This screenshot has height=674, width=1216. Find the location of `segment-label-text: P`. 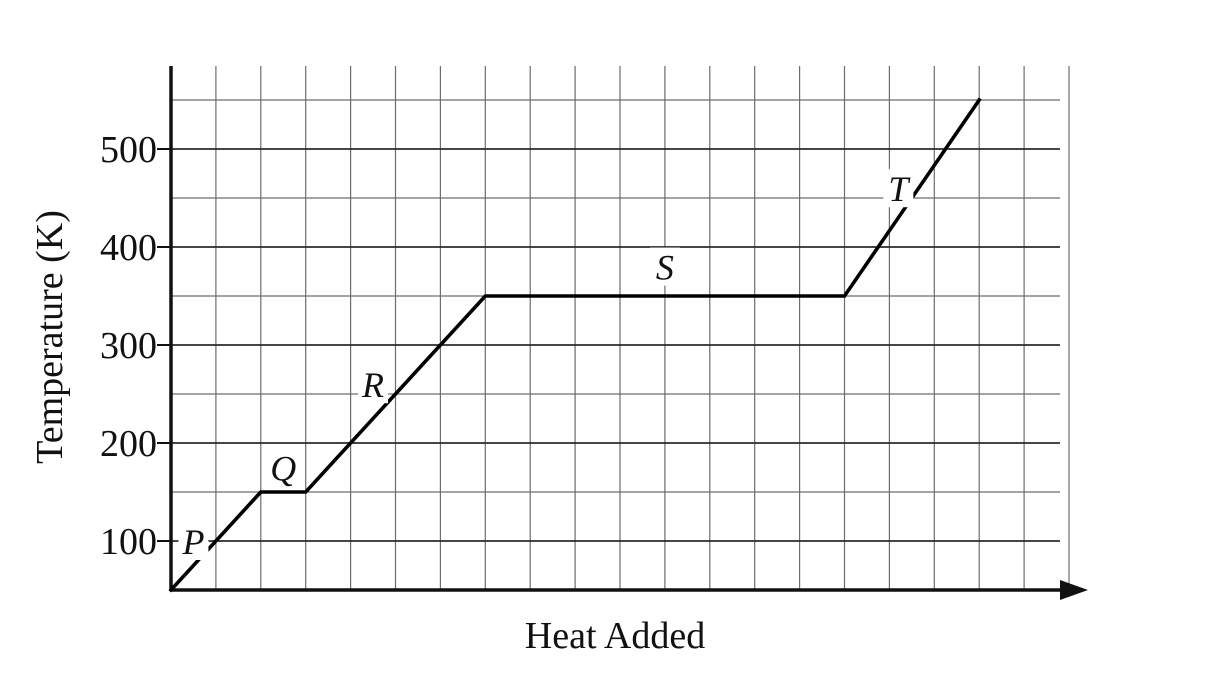

segment-label-text: P is located at coordinates (192, 542).